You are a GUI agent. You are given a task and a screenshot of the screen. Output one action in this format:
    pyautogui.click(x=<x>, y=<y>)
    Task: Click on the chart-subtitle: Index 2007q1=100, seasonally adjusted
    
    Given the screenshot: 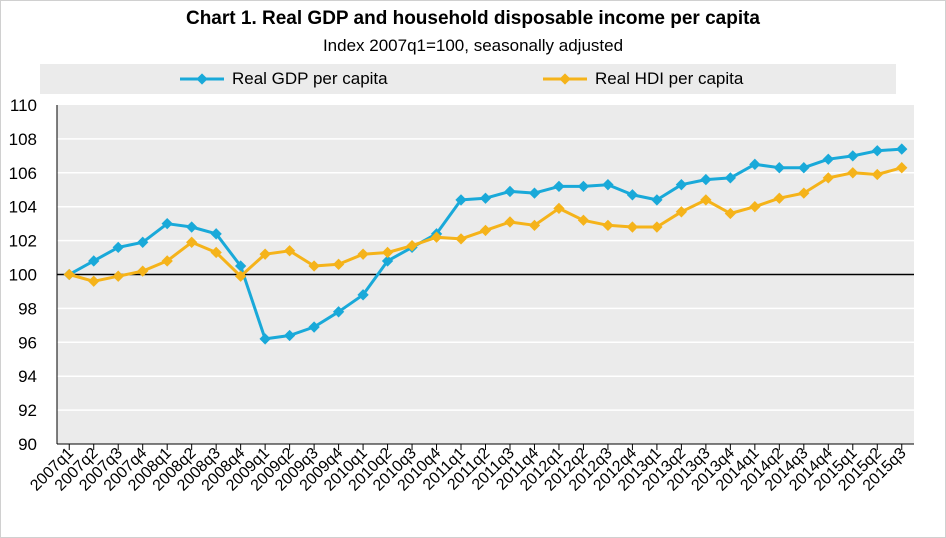 What is the action you would take?
    pyautogui.click(x=473, y=45)
    